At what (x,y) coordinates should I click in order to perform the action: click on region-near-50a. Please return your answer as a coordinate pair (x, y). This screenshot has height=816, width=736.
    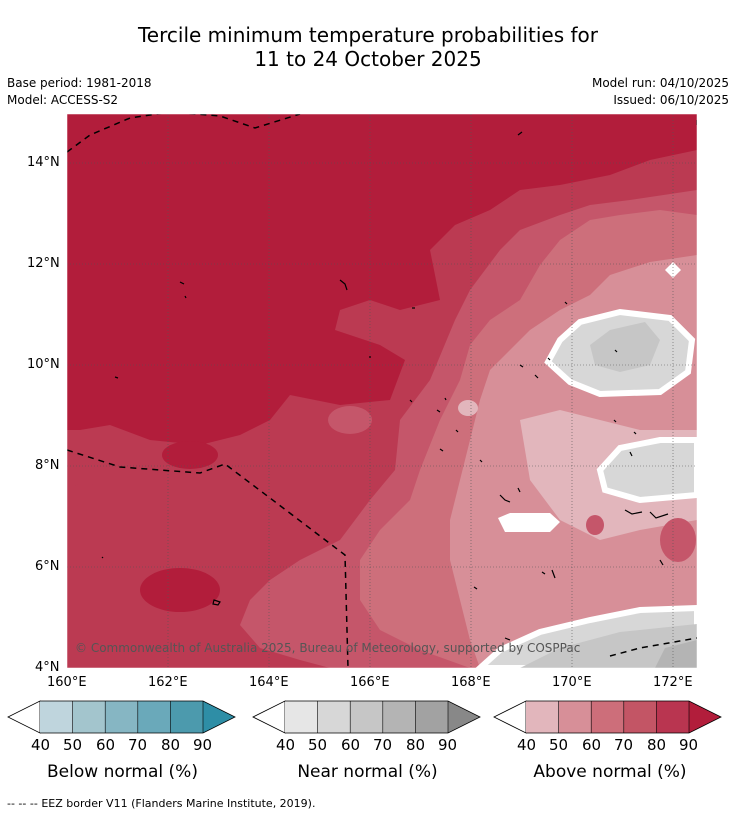
    Looking at the image, I should click on (625, 347).